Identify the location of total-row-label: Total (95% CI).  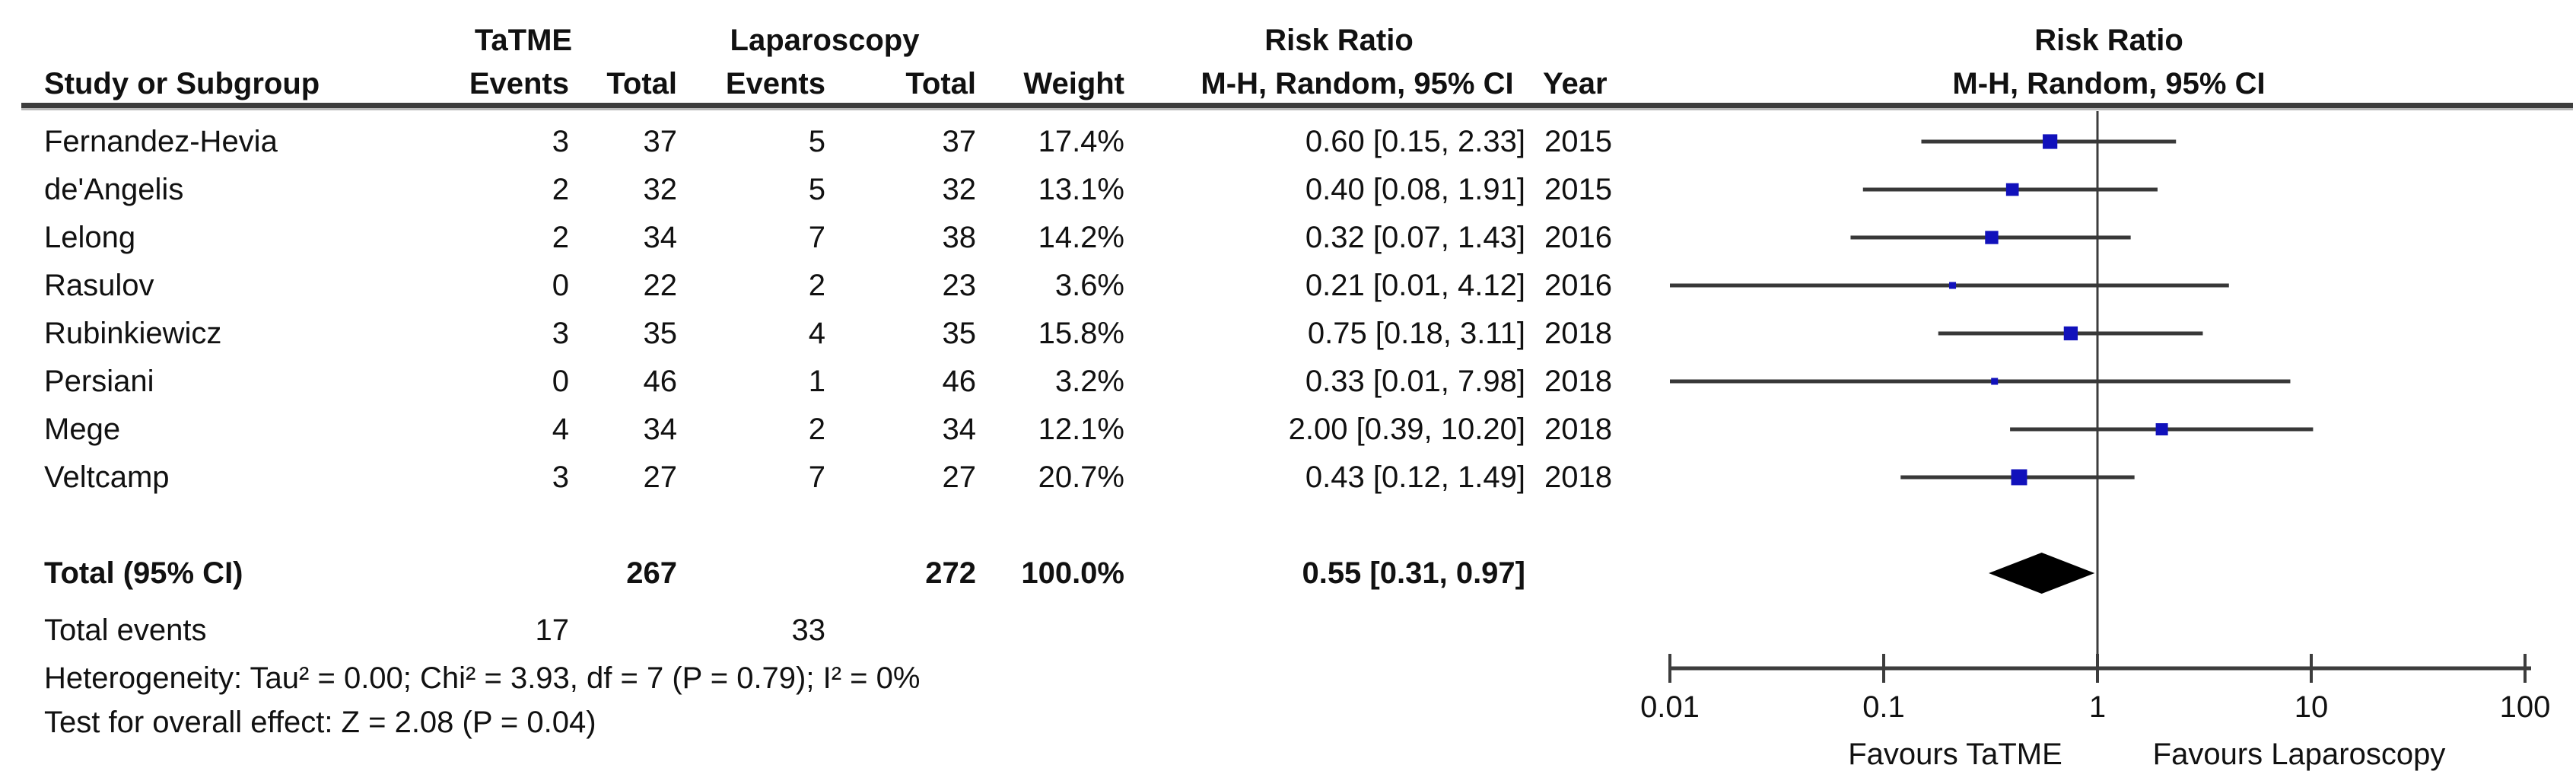
(143, 573).